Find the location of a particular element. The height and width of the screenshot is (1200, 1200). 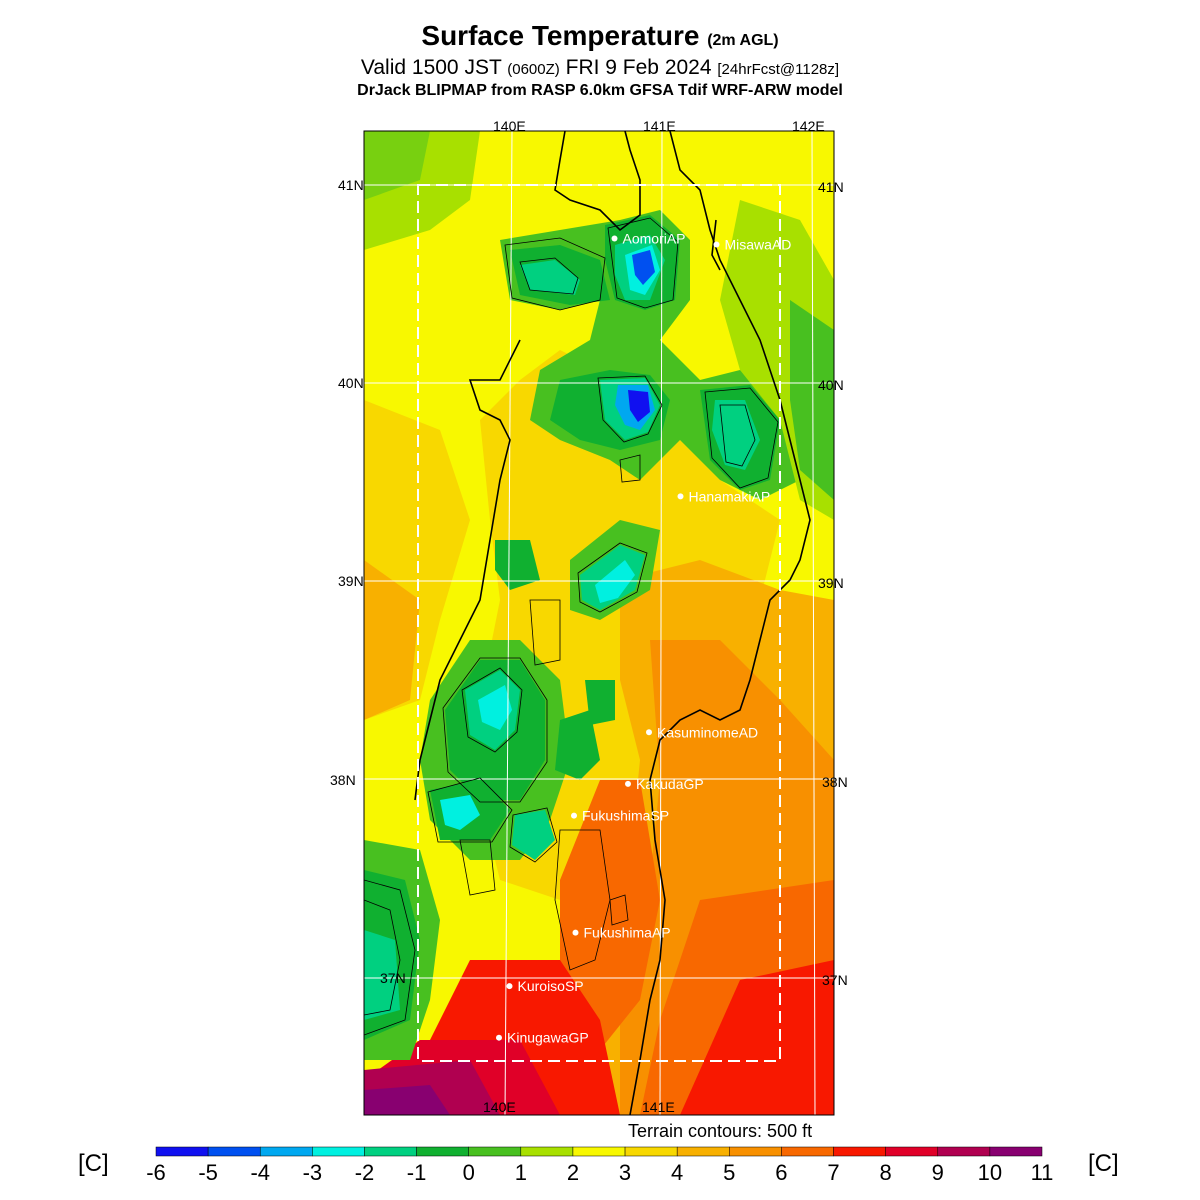

lat-left-label: 37N is located at coordinates (393, 978).